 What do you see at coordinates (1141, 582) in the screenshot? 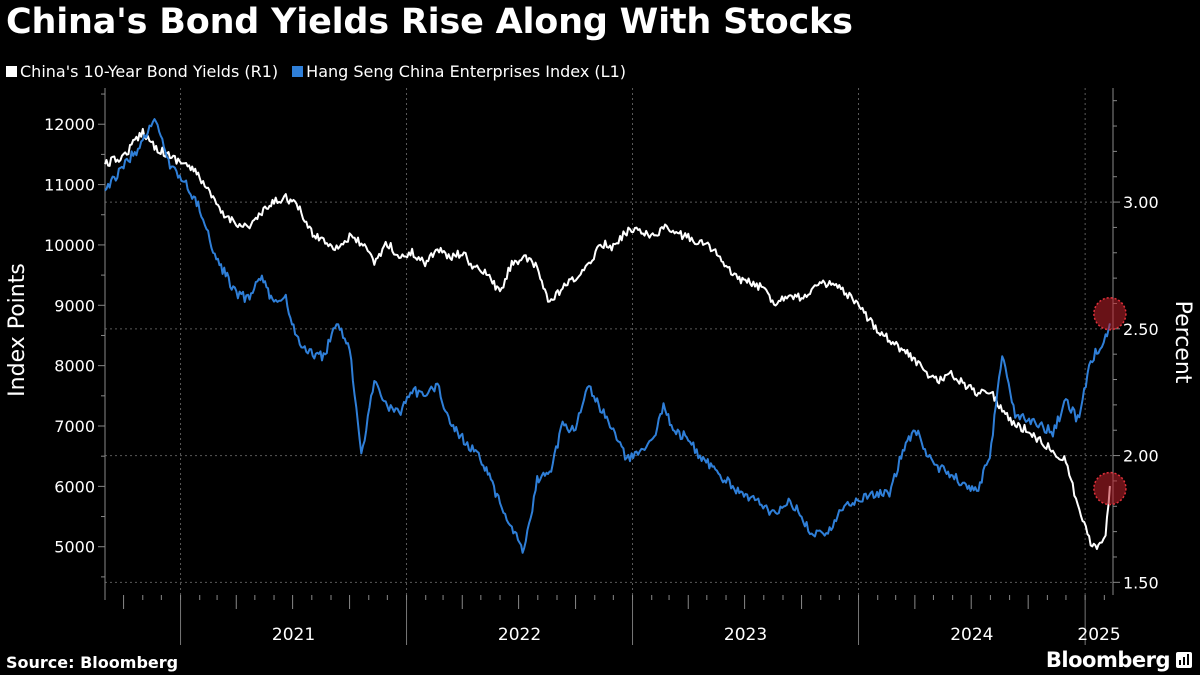
I see `y-right-tick-label: 1.50` at bounding box center [1141, 582].